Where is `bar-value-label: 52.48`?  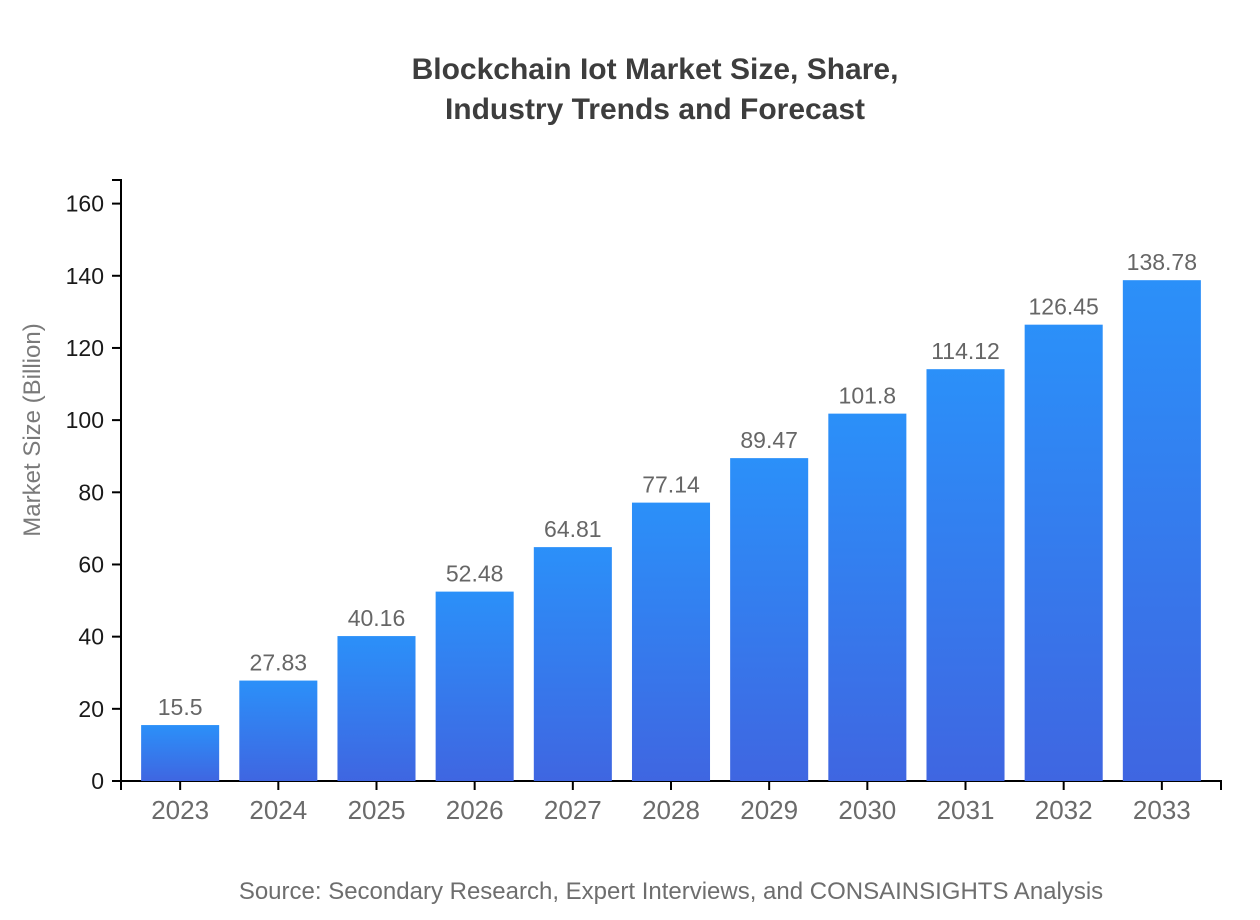 bar-value-label: 52.48 is located at coordinates (475, 574).